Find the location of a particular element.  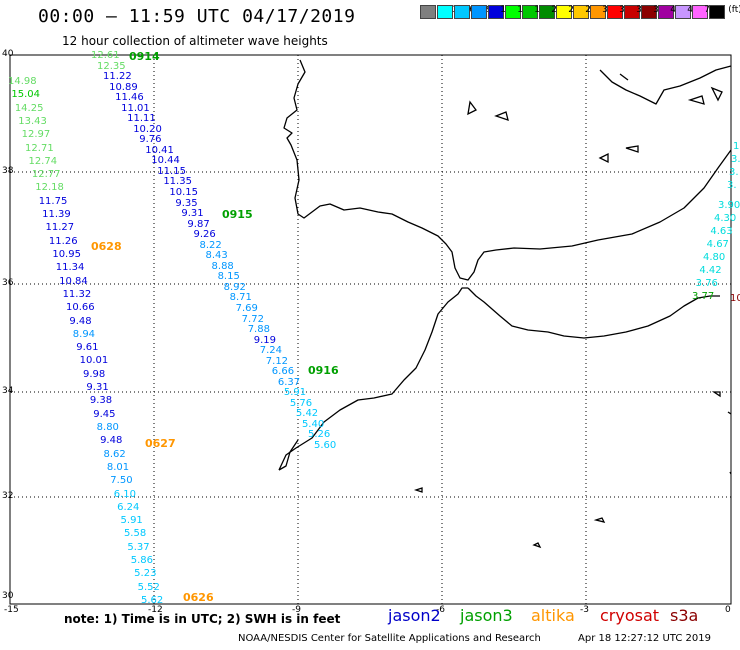

lon-tick-label: -3 is located at coordinates (584, 610).